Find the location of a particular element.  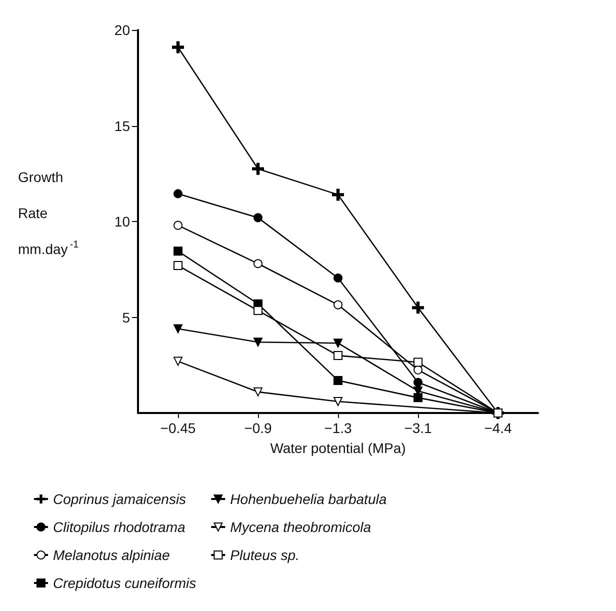

y-tick-label: 5 is located at coordinates (126, 317).